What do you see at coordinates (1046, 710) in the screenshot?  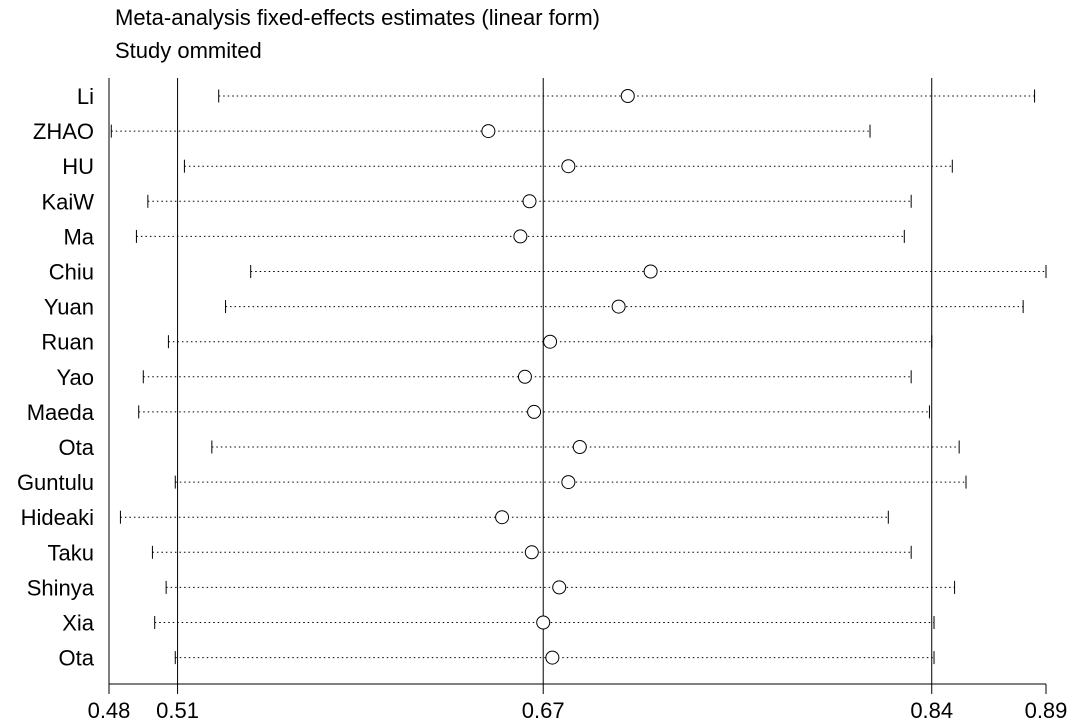 I see `x-tick-label: 0.89` at bounding box center [1046, 710].